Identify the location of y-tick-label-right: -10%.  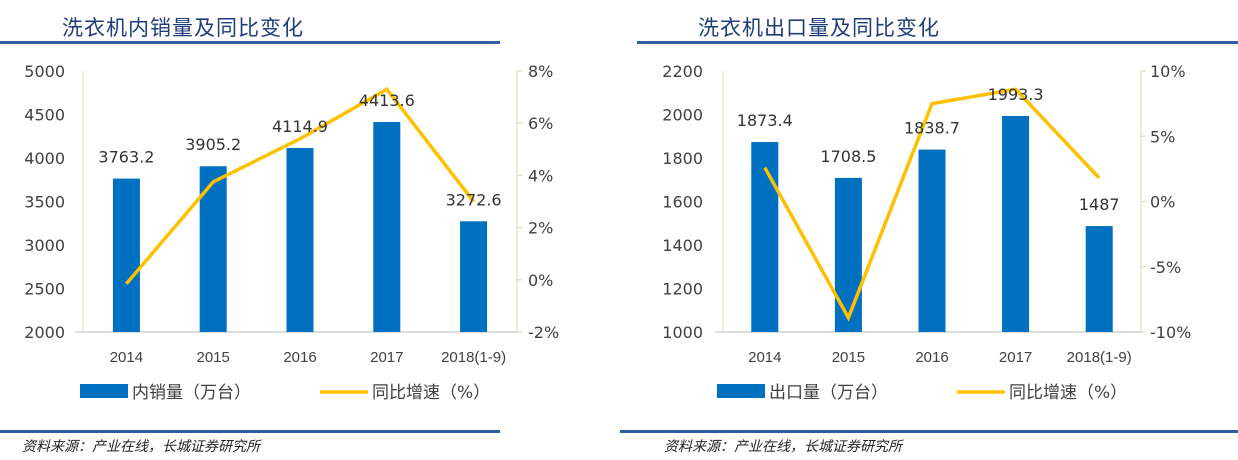
(1170, 332).